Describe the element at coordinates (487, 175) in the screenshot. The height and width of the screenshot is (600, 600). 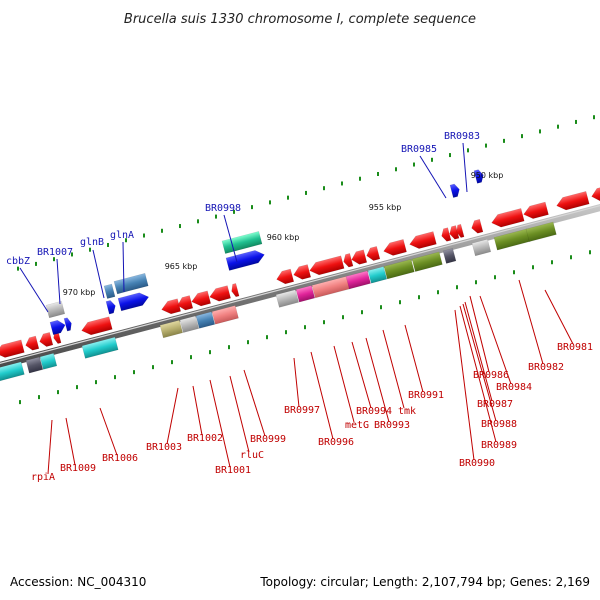
I see `scale-label: 950 kbp` at that location.